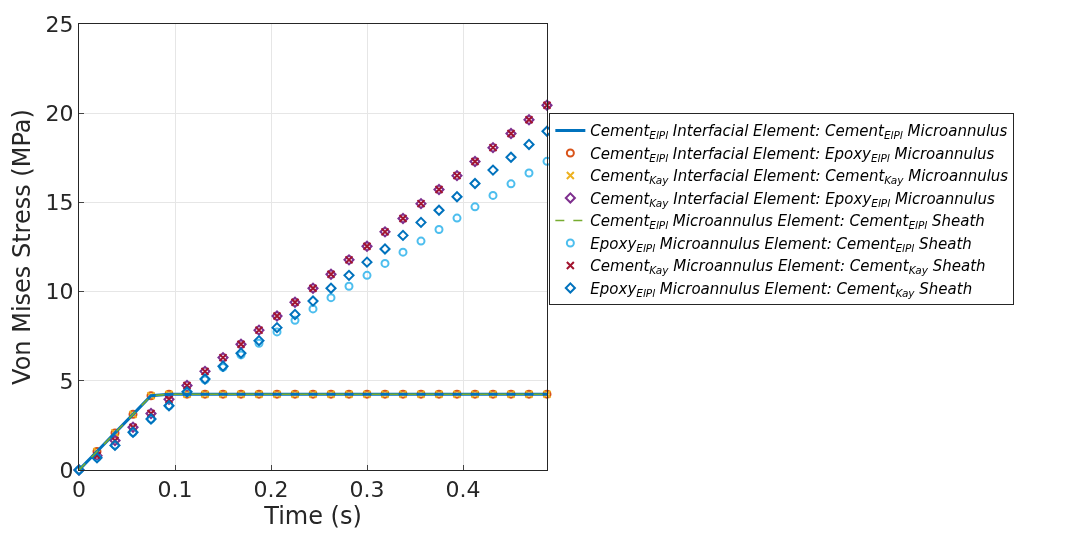 The height and width of the screenshot is (541, 1067). Describe the element at coordinates (66, 381) in the screenshot. I see `y-tick-label: 5` at that location.